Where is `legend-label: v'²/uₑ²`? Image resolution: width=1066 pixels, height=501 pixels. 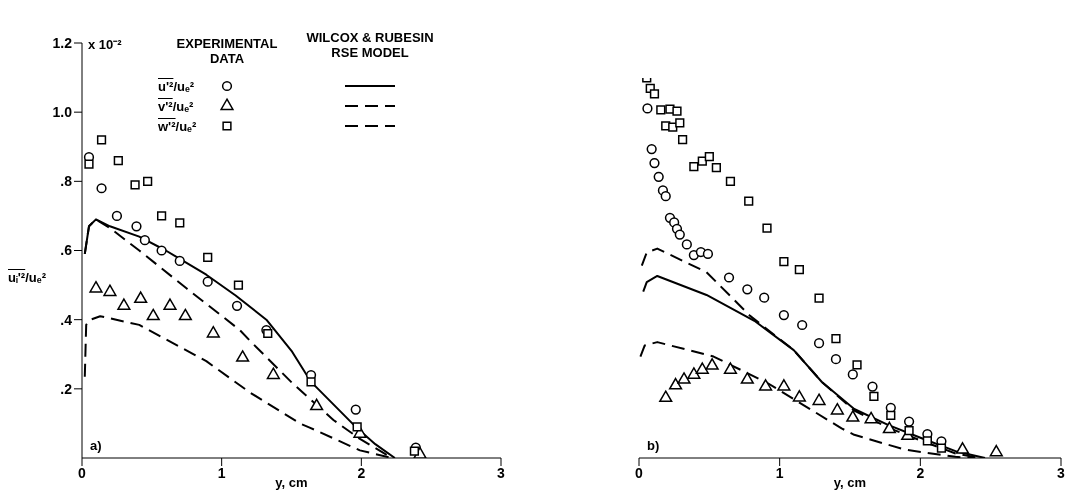 legend-label: v'²/uₑ² is located at coordinates (176, 106).